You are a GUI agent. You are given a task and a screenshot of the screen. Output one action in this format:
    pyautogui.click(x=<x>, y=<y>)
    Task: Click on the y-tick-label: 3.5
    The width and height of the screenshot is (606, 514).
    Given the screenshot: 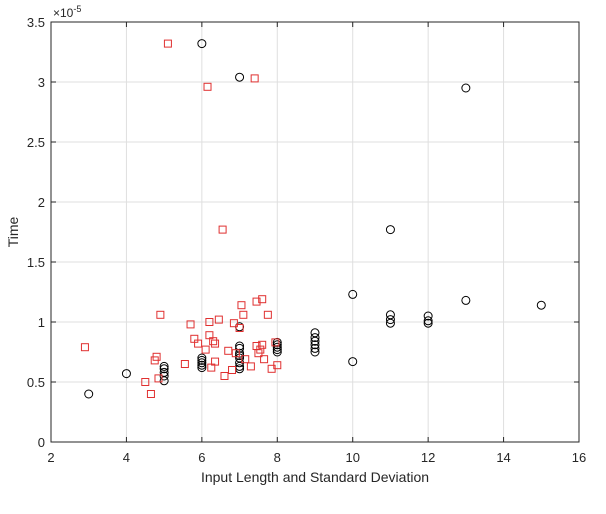 What is the action you would take?
    pyautogui.click(x=36, y=22)
    